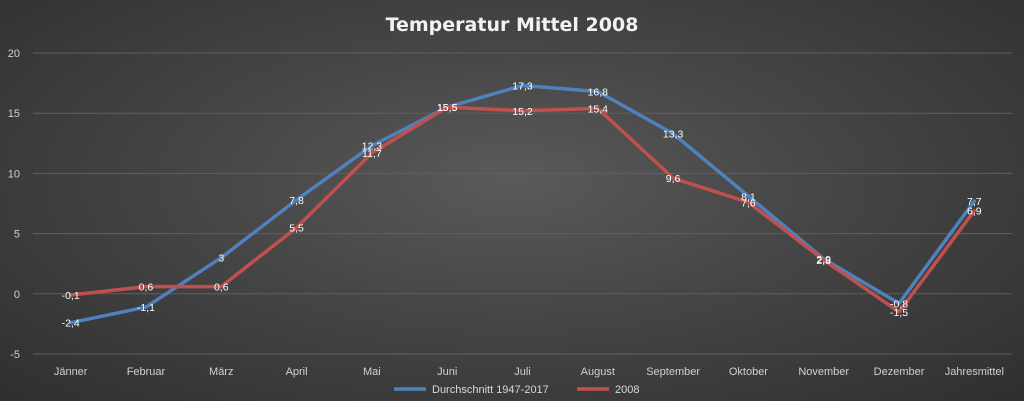 This screenshot has width=1024, height=401. I want to click on data-label: 12,3, so click(372, 147).